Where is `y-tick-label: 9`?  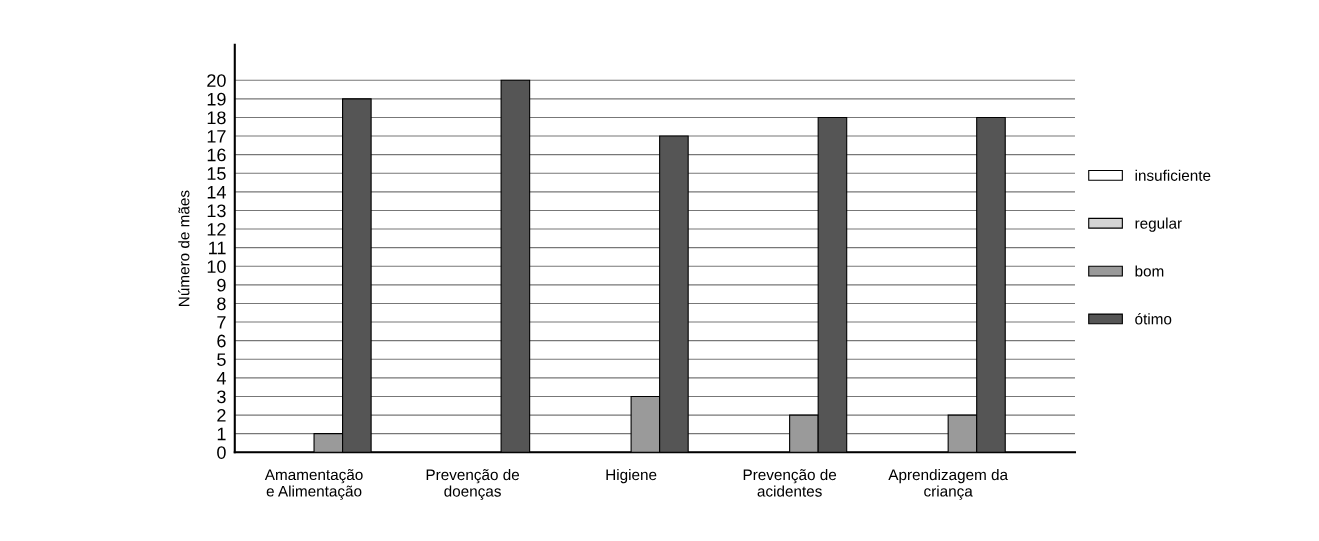 y-tick-label: 9 is located at coordinates (221, 285).